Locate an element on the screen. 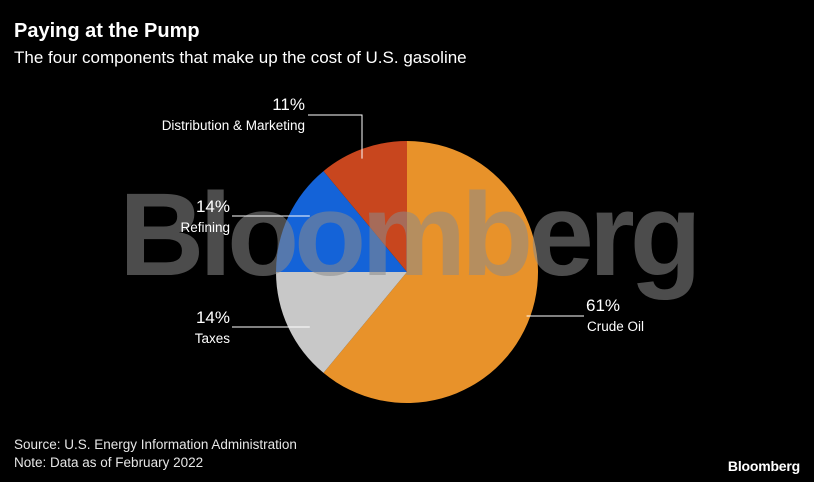  leader-line is located at coordinates (335, 136).